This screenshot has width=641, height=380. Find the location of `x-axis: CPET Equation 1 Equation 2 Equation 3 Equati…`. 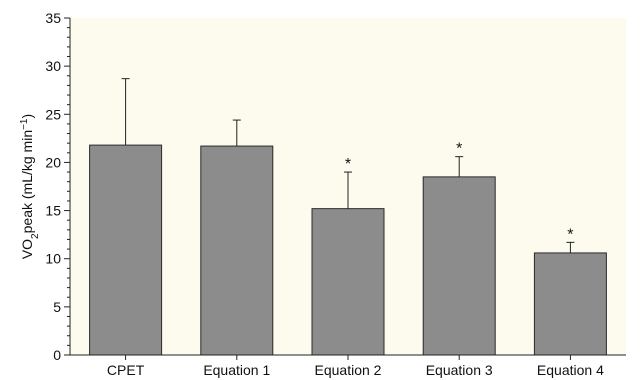

x-axis: CPET Equation 1 Equation 2 Equation 3 Equati… is located at coordinates (348, 366).